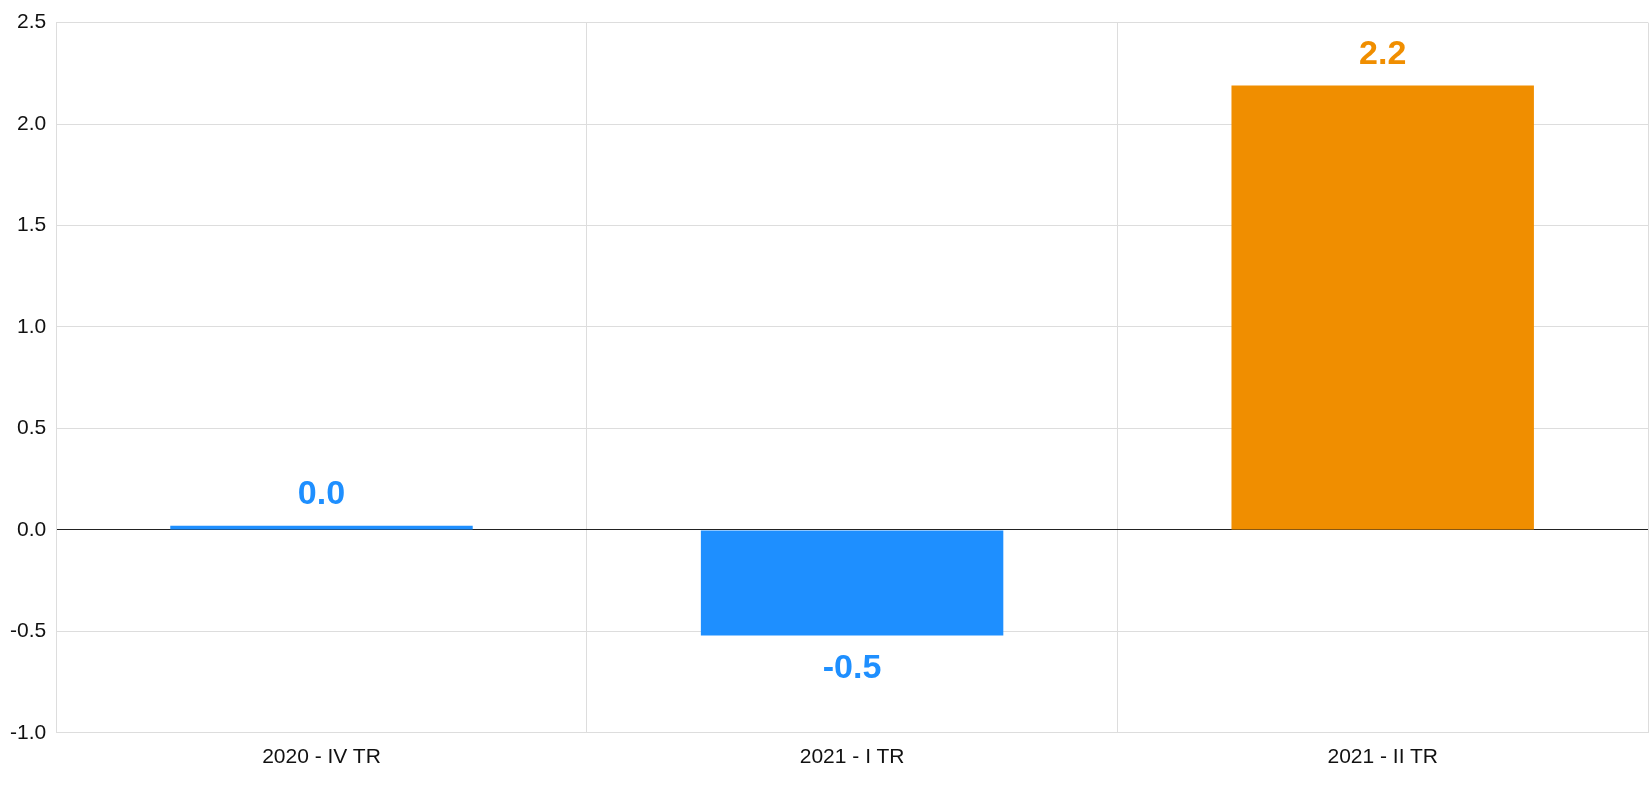 Image resolution: width=1650 pixels, height=786 pixels. I want to click on y-tick-label: -1.0, so click(28, 731).